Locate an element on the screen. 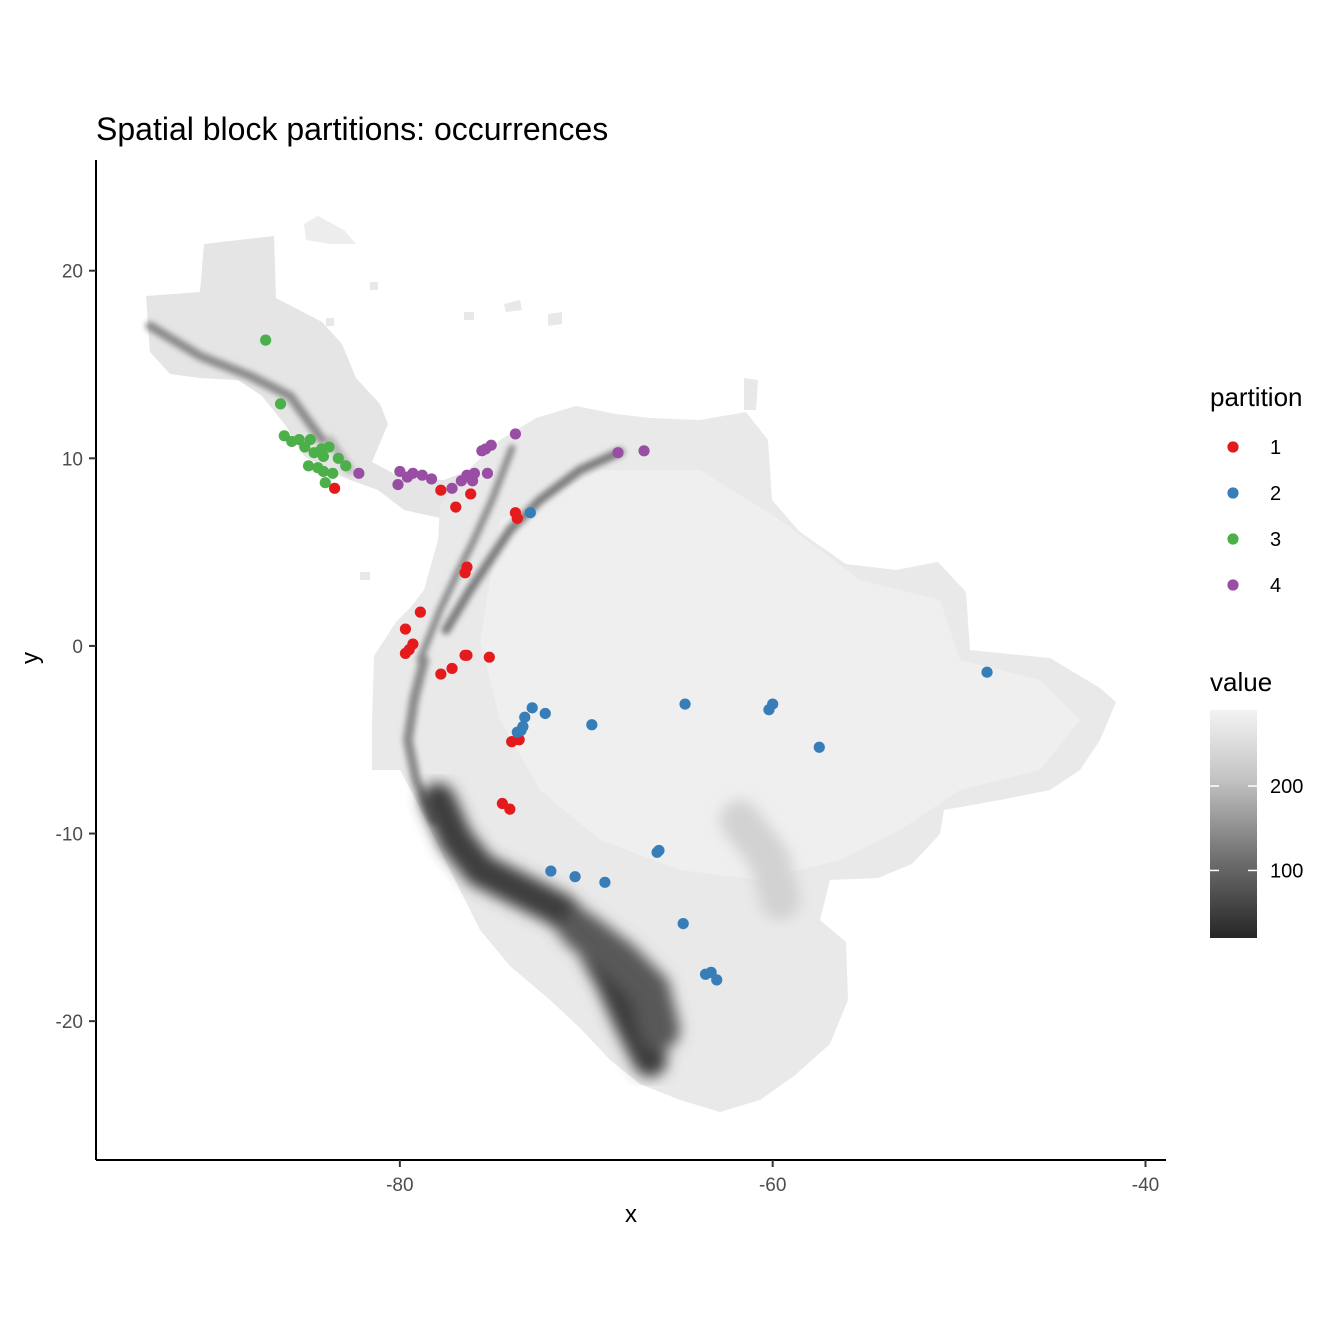  legend-value: value 100 200 is located at coordinates (1256, 802).